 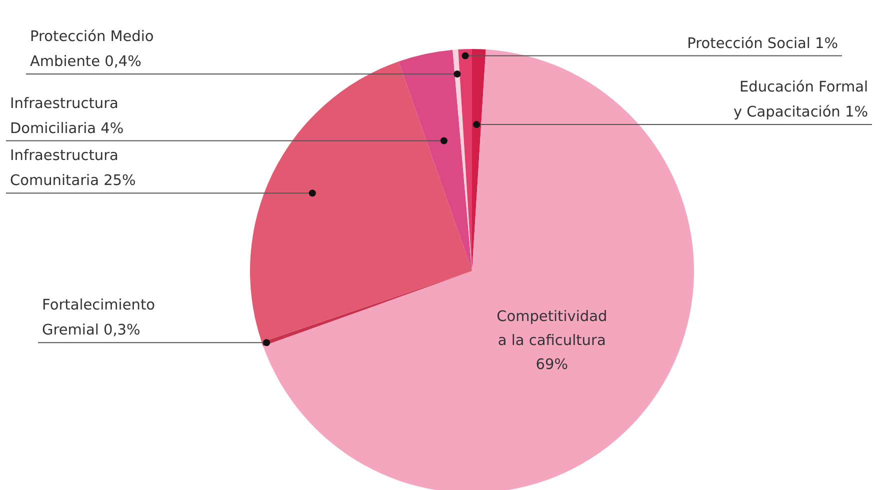 I want to click on slice-label: Educación Formal y Capacitación 1%, so click(x=800, y=100).